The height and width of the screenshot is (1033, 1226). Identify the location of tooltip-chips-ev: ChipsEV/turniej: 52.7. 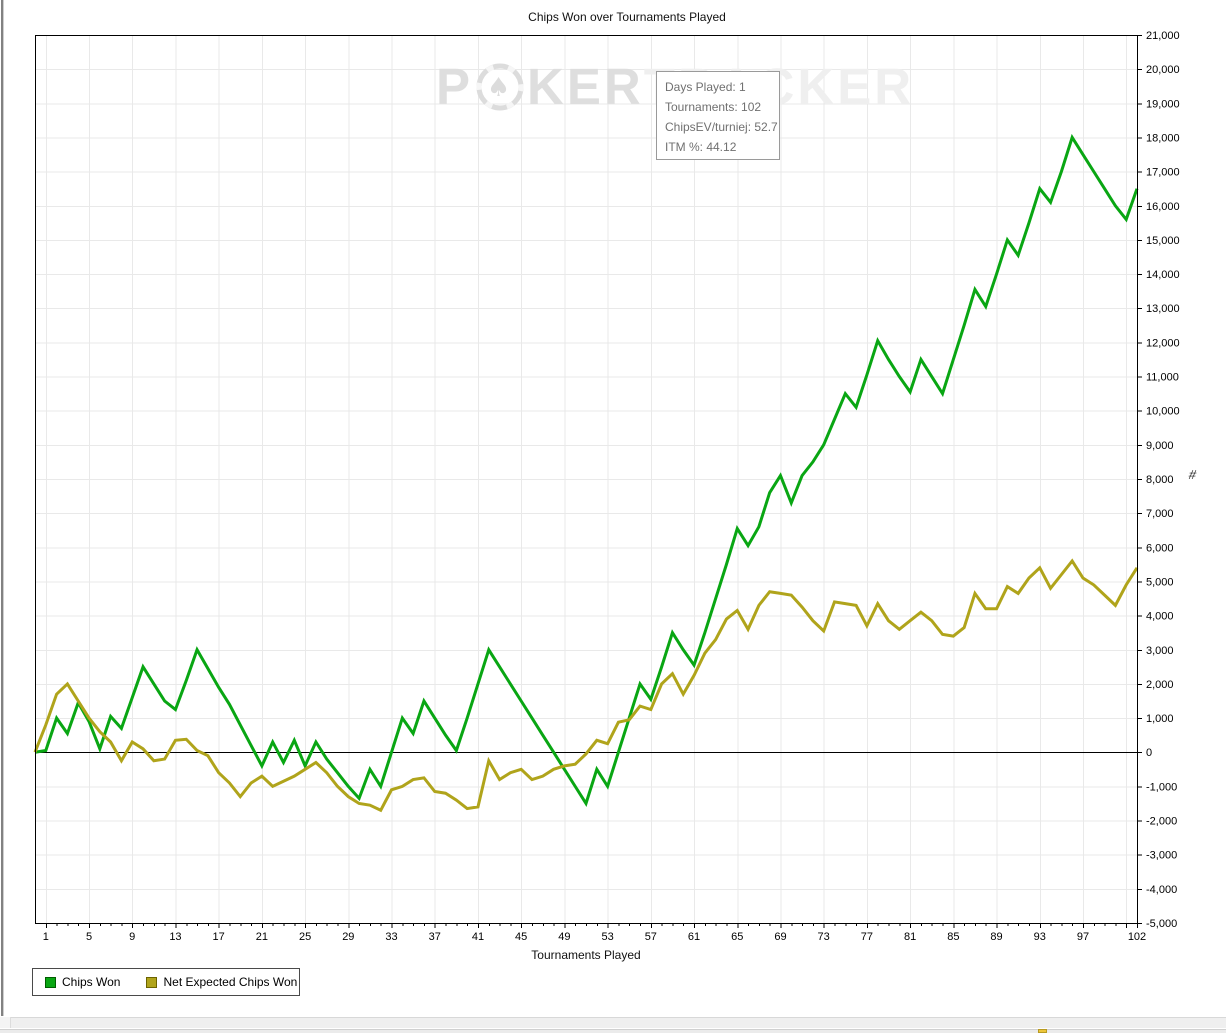
(721, 127).